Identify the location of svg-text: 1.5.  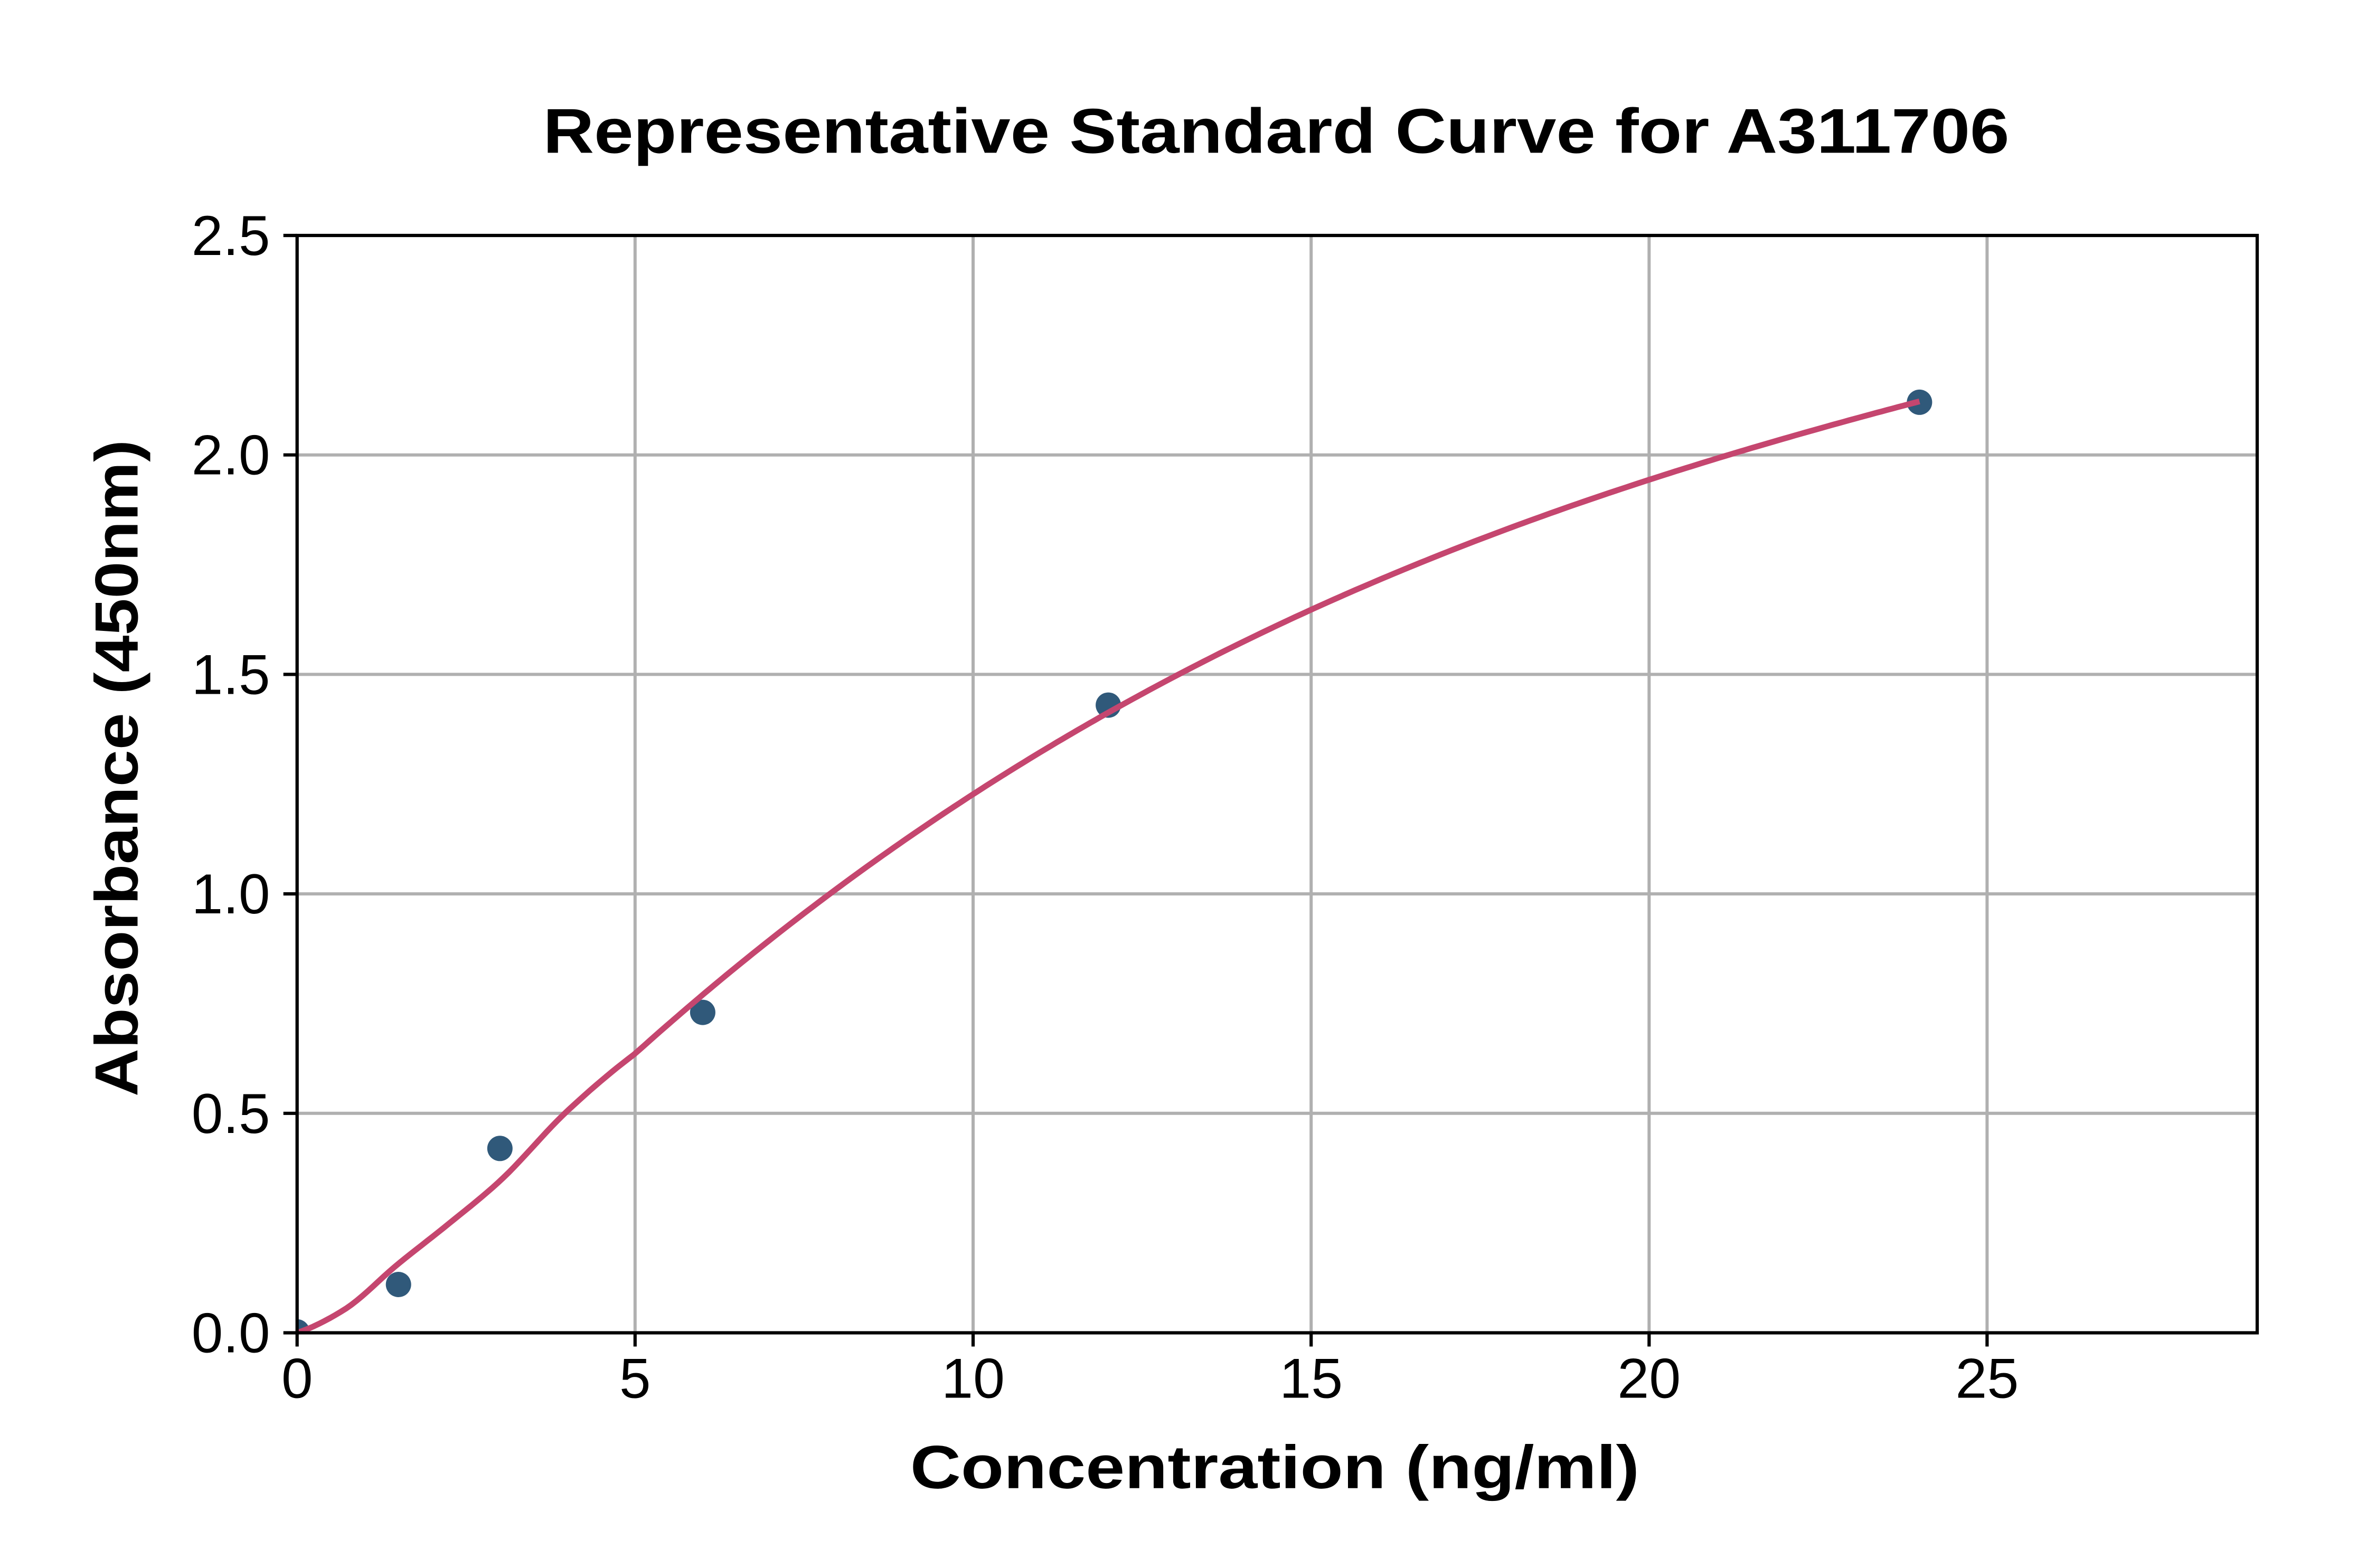
(231, 674).